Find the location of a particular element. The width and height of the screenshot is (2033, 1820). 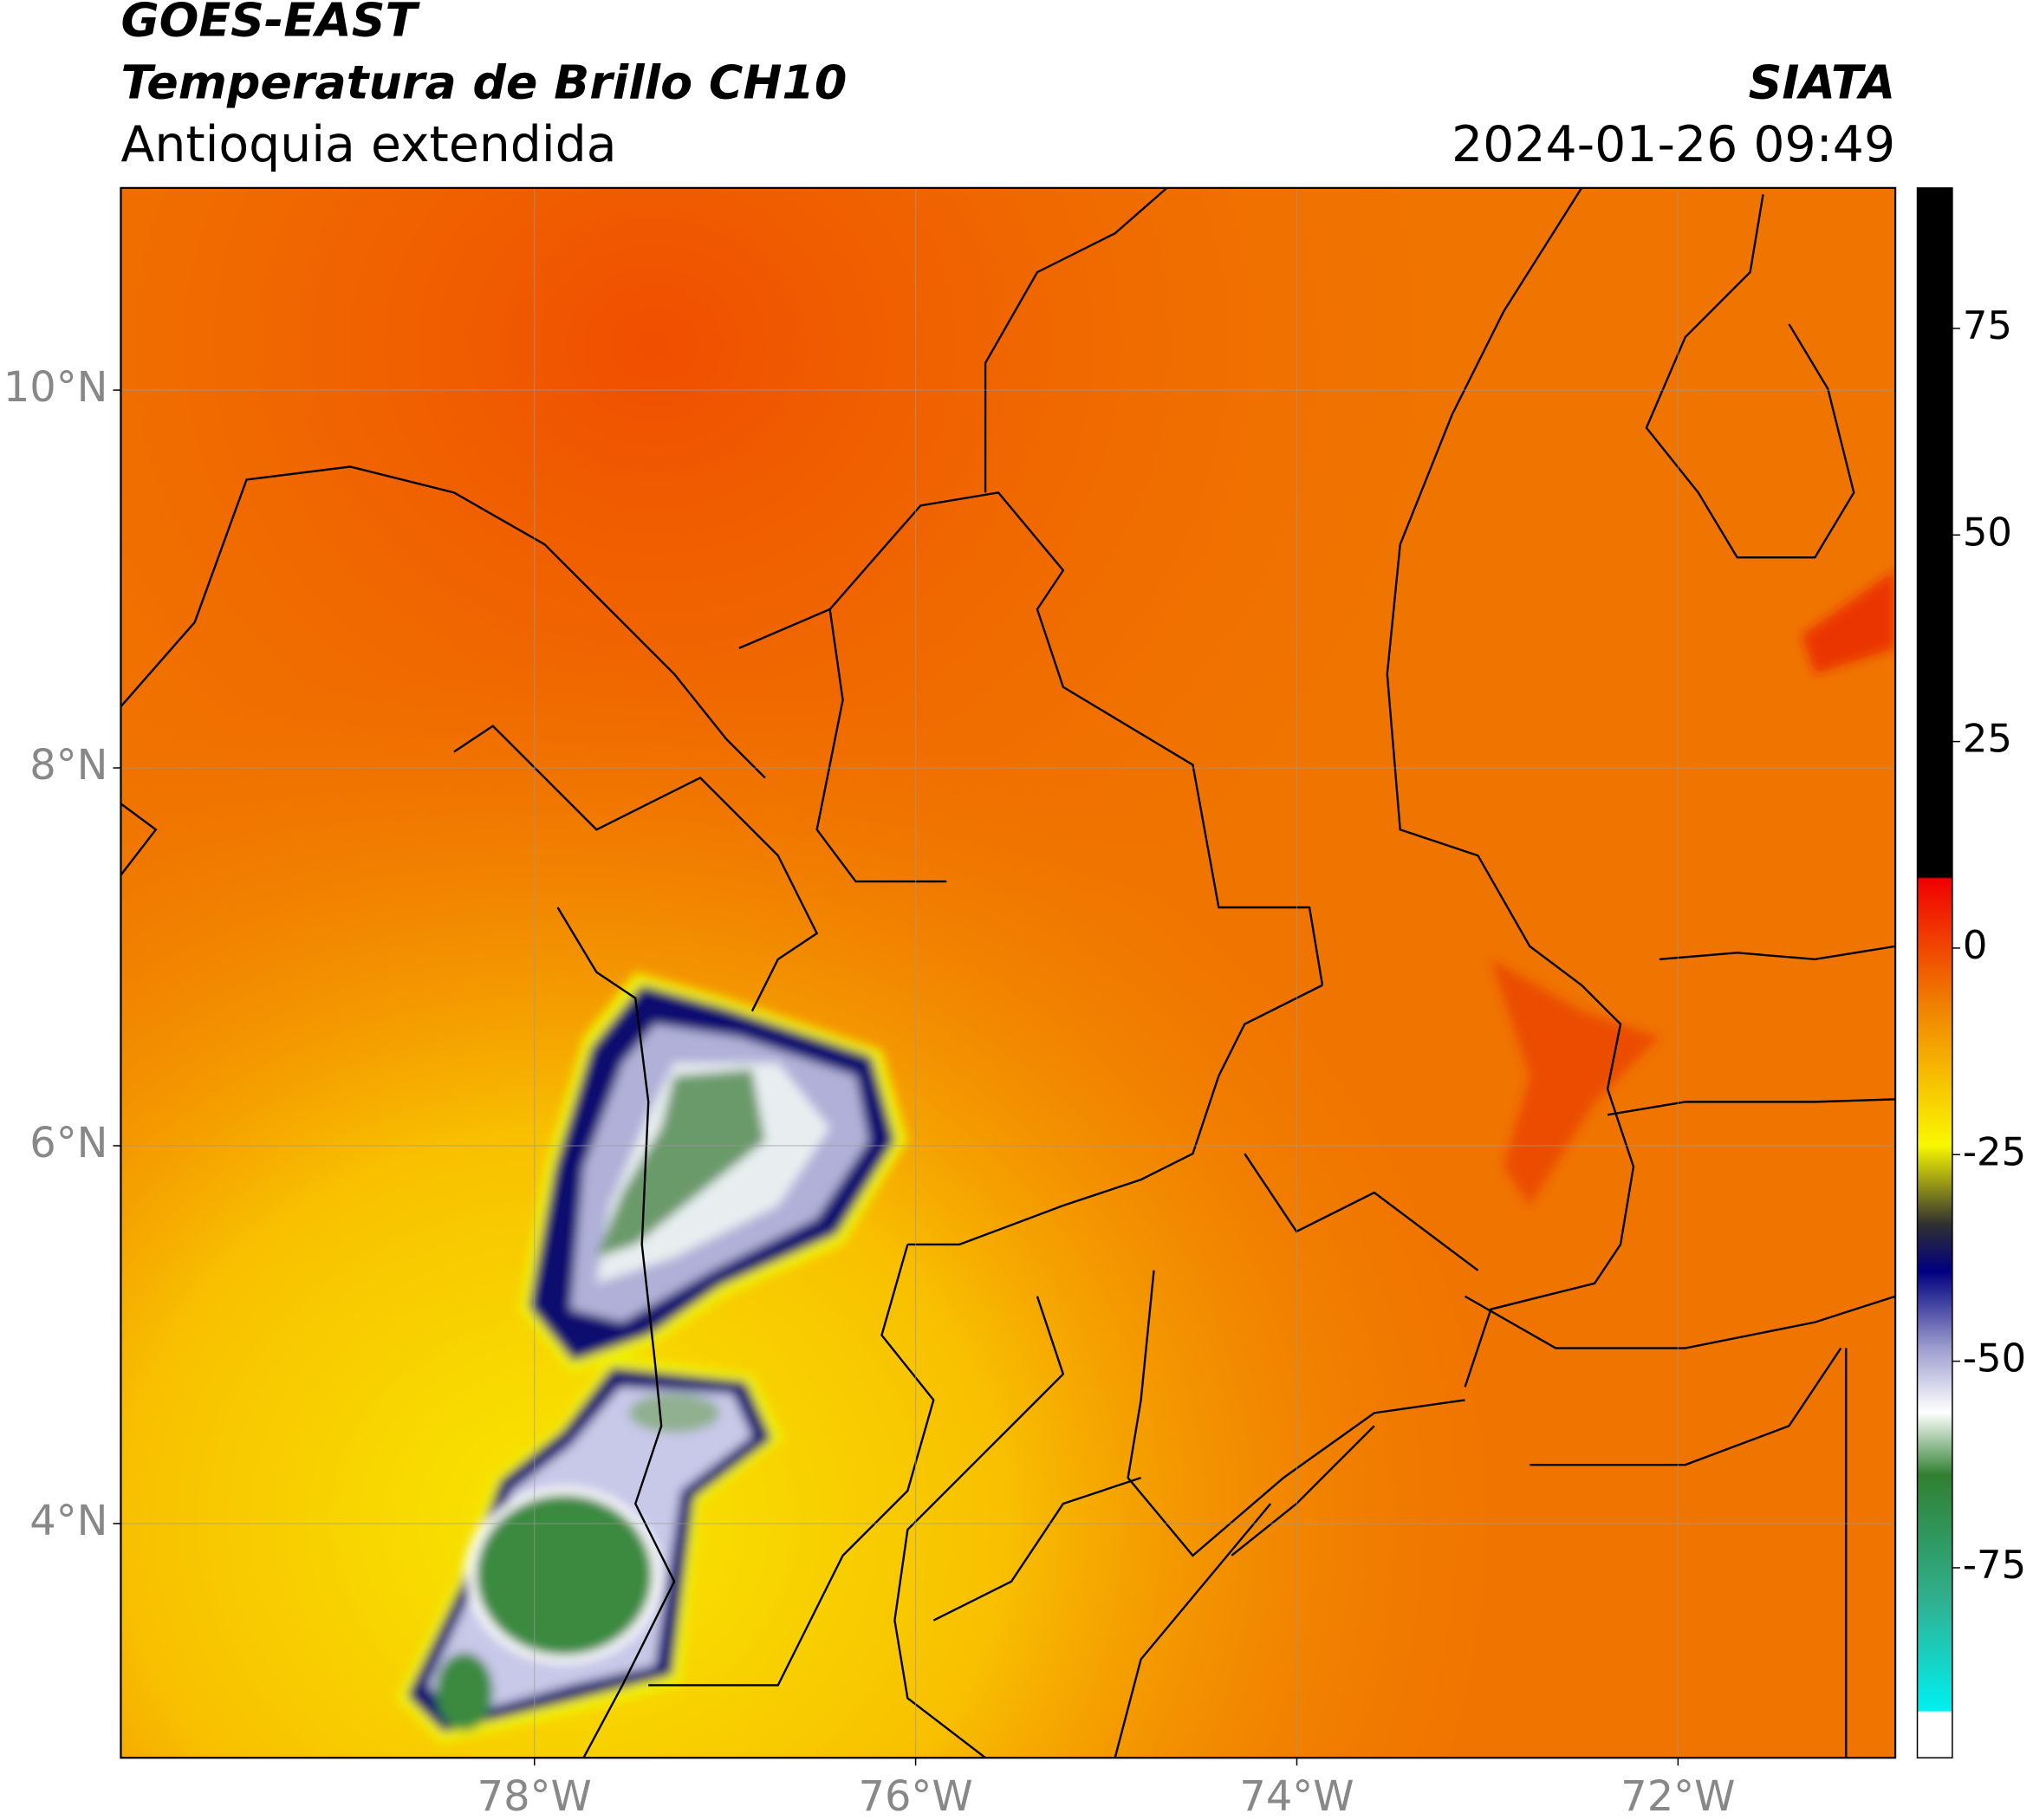

lon-tick-label: 72°W is located at coordinates (1678, 1796).